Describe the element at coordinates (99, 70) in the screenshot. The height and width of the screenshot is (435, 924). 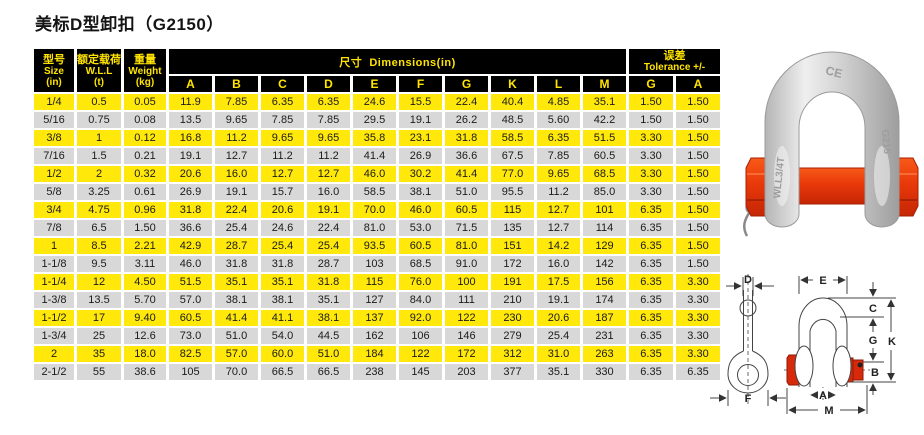
I see `header-wll: 额定载荷 W.L.L (t)` at that location.